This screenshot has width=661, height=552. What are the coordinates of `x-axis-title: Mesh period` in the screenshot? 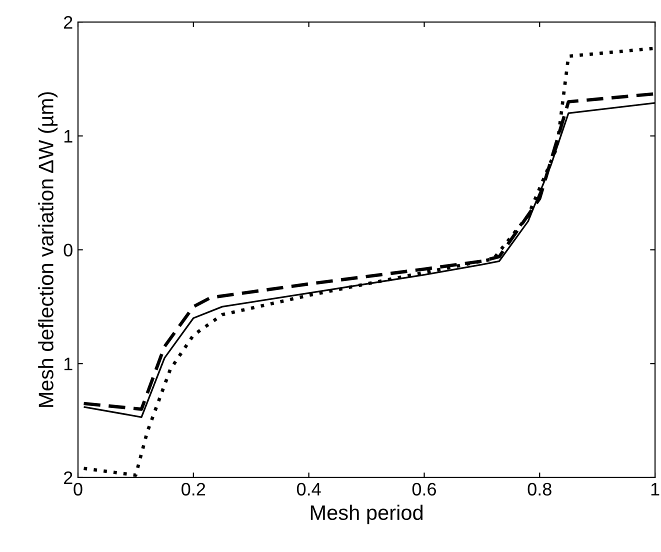 It's located at (366, 514).